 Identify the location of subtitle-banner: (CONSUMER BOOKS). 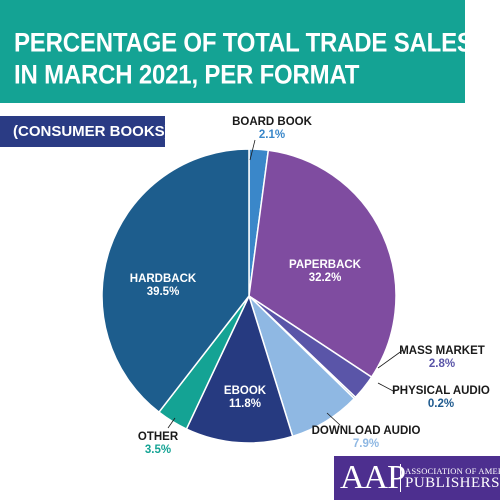
(85, 131).